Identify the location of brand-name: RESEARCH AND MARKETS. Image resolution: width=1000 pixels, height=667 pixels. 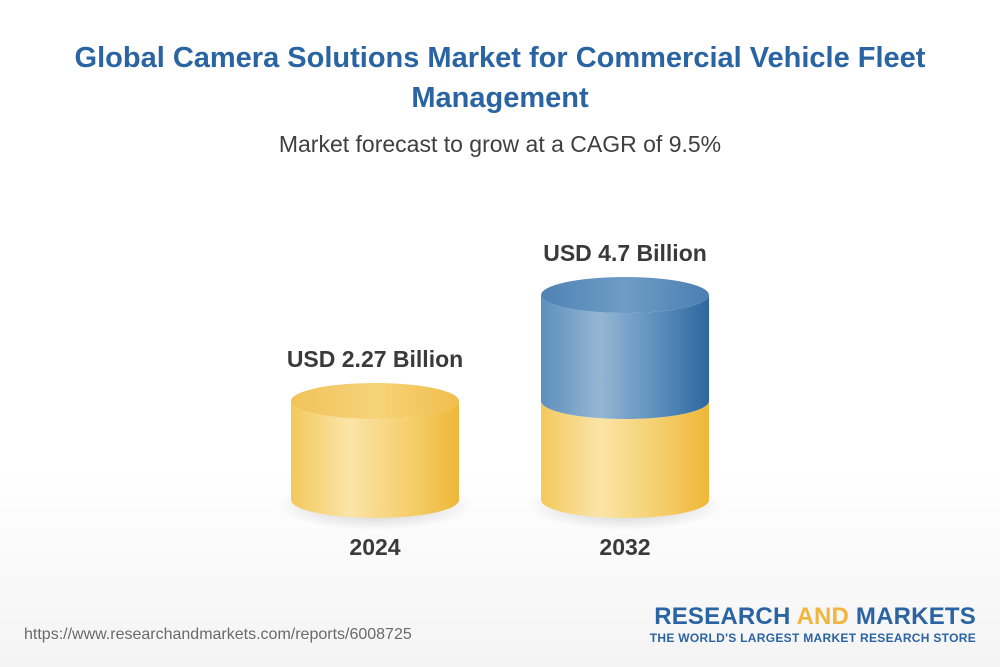
(813, 617).